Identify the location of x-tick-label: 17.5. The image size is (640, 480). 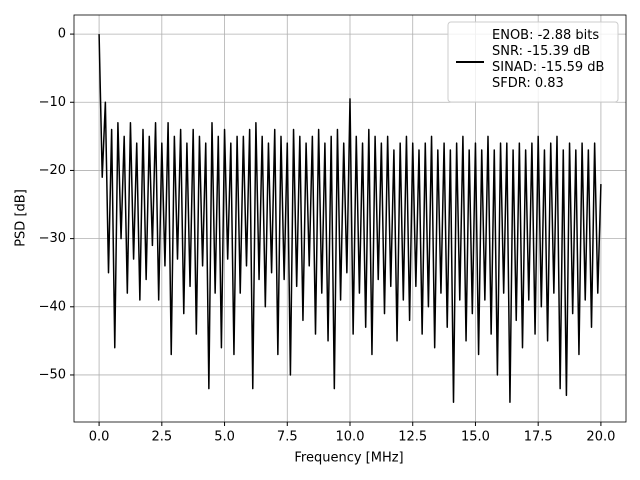
(538, 437).